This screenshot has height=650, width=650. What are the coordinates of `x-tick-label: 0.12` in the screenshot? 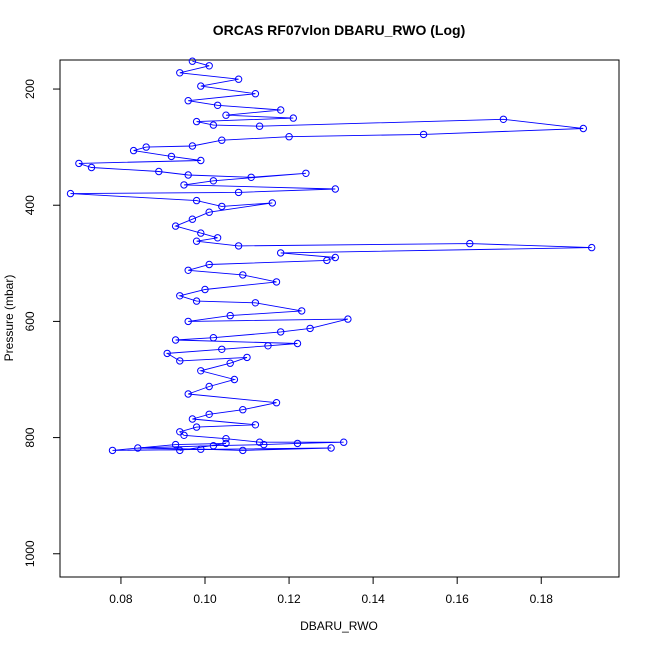 It's located at (289, 599).